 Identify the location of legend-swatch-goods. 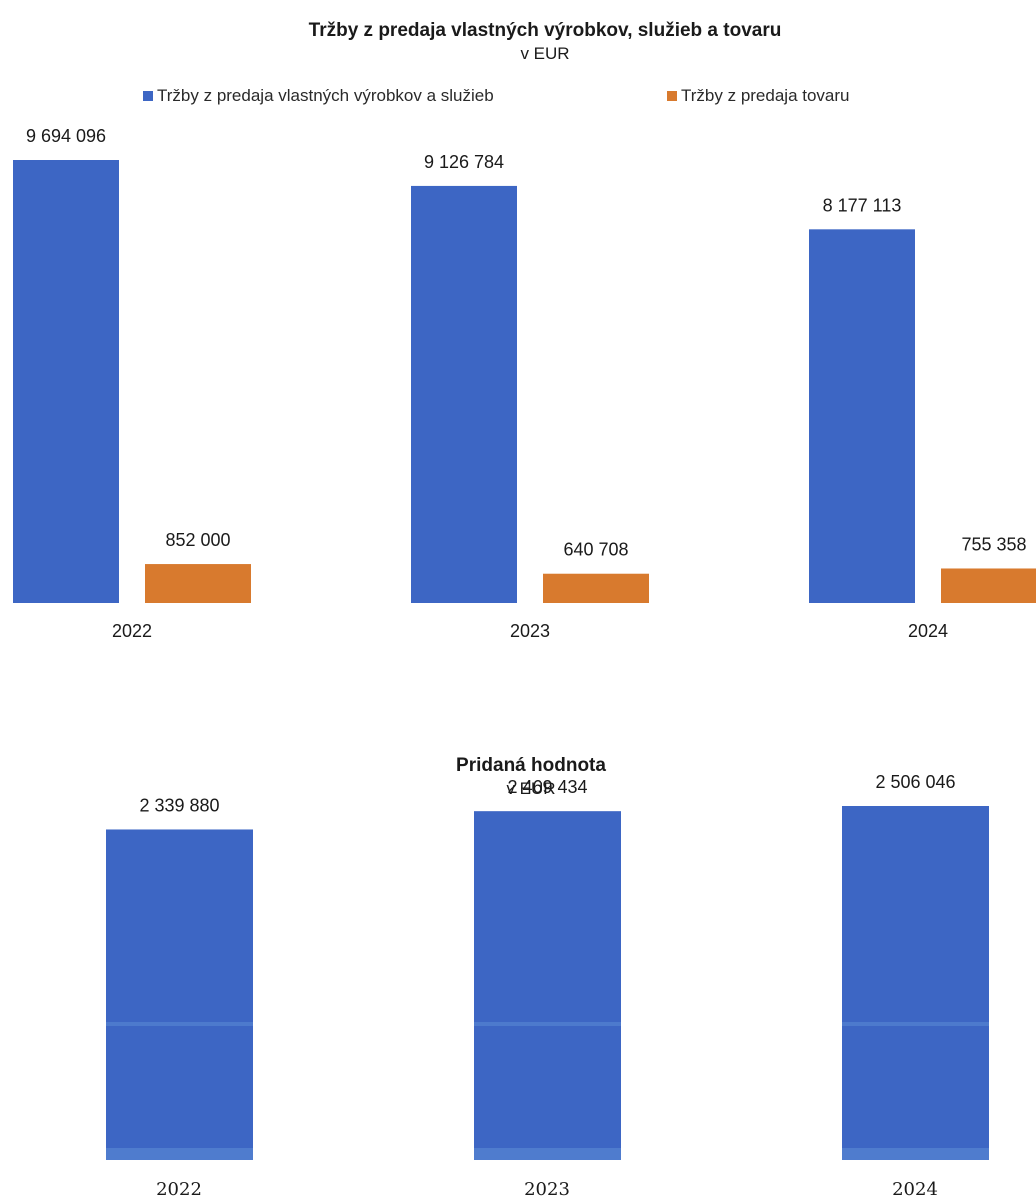
(672, 96).